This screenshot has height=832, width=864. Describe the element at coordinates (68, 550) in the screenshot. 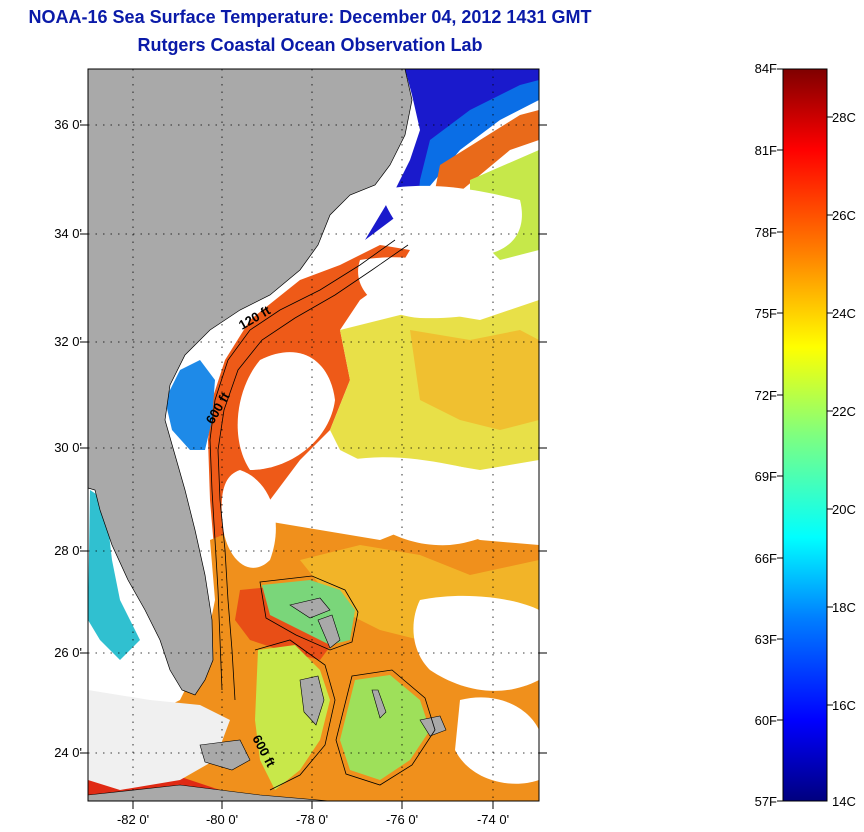

I see `lat-tick-label-28: 28 0'` at that location.